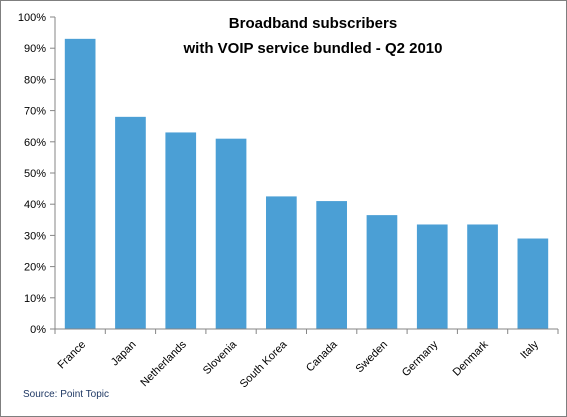 The width and height of the screenshot is (567, 417). What do you see at coordinates (35, 205) in the screenshot?
I see `y-tick-label: 40%` at bounding box center [35, 205].